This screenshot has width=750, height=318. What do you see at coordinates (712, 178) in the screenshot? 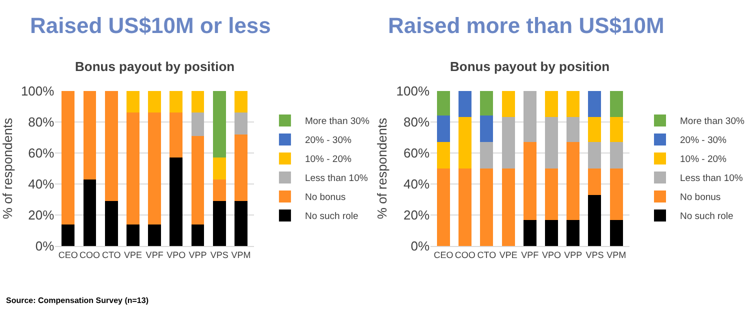
I see `legend-label: Less than 10%` at bounding box center [712, 178].